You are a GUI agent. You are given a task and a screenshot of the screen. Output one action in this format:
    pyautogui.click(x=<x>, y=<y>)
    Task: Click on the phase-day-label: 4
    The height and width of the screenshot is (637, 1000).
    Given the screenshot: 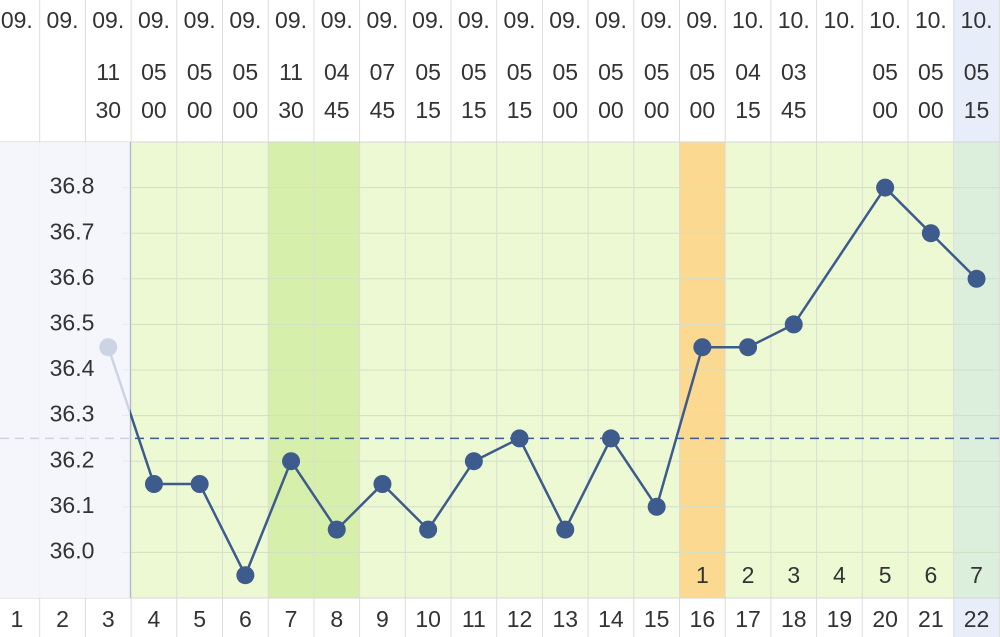 What is the action you would take?
    pyautogui.click(x=839, y=575)
    